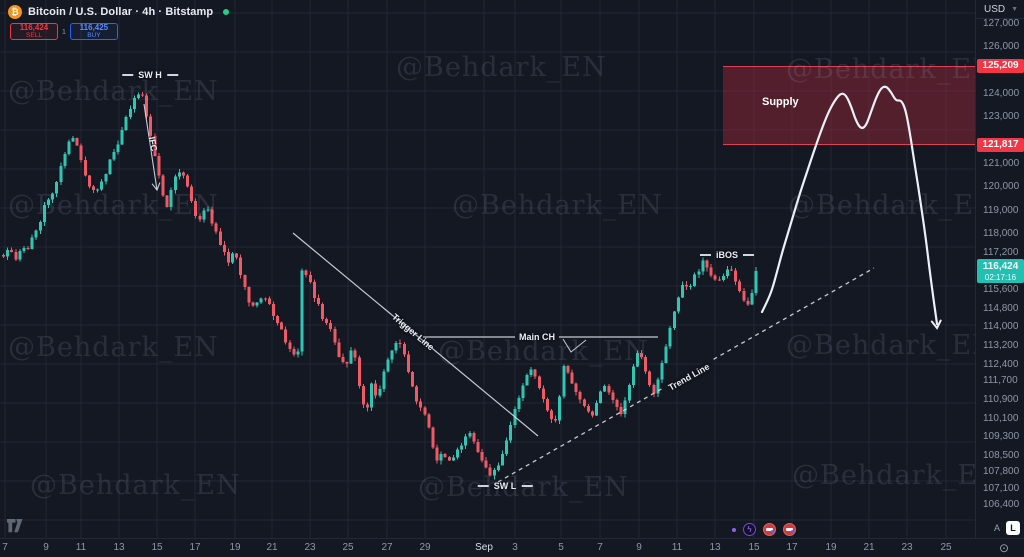 This screenshot has width=1024, height=557. What do you see at coordinates (121, 12) in the screenshot?
I see `symbol-title: Bitcoin / U.S. Dollar · 4h · Bitstamp` at bounding box center [121, 12].